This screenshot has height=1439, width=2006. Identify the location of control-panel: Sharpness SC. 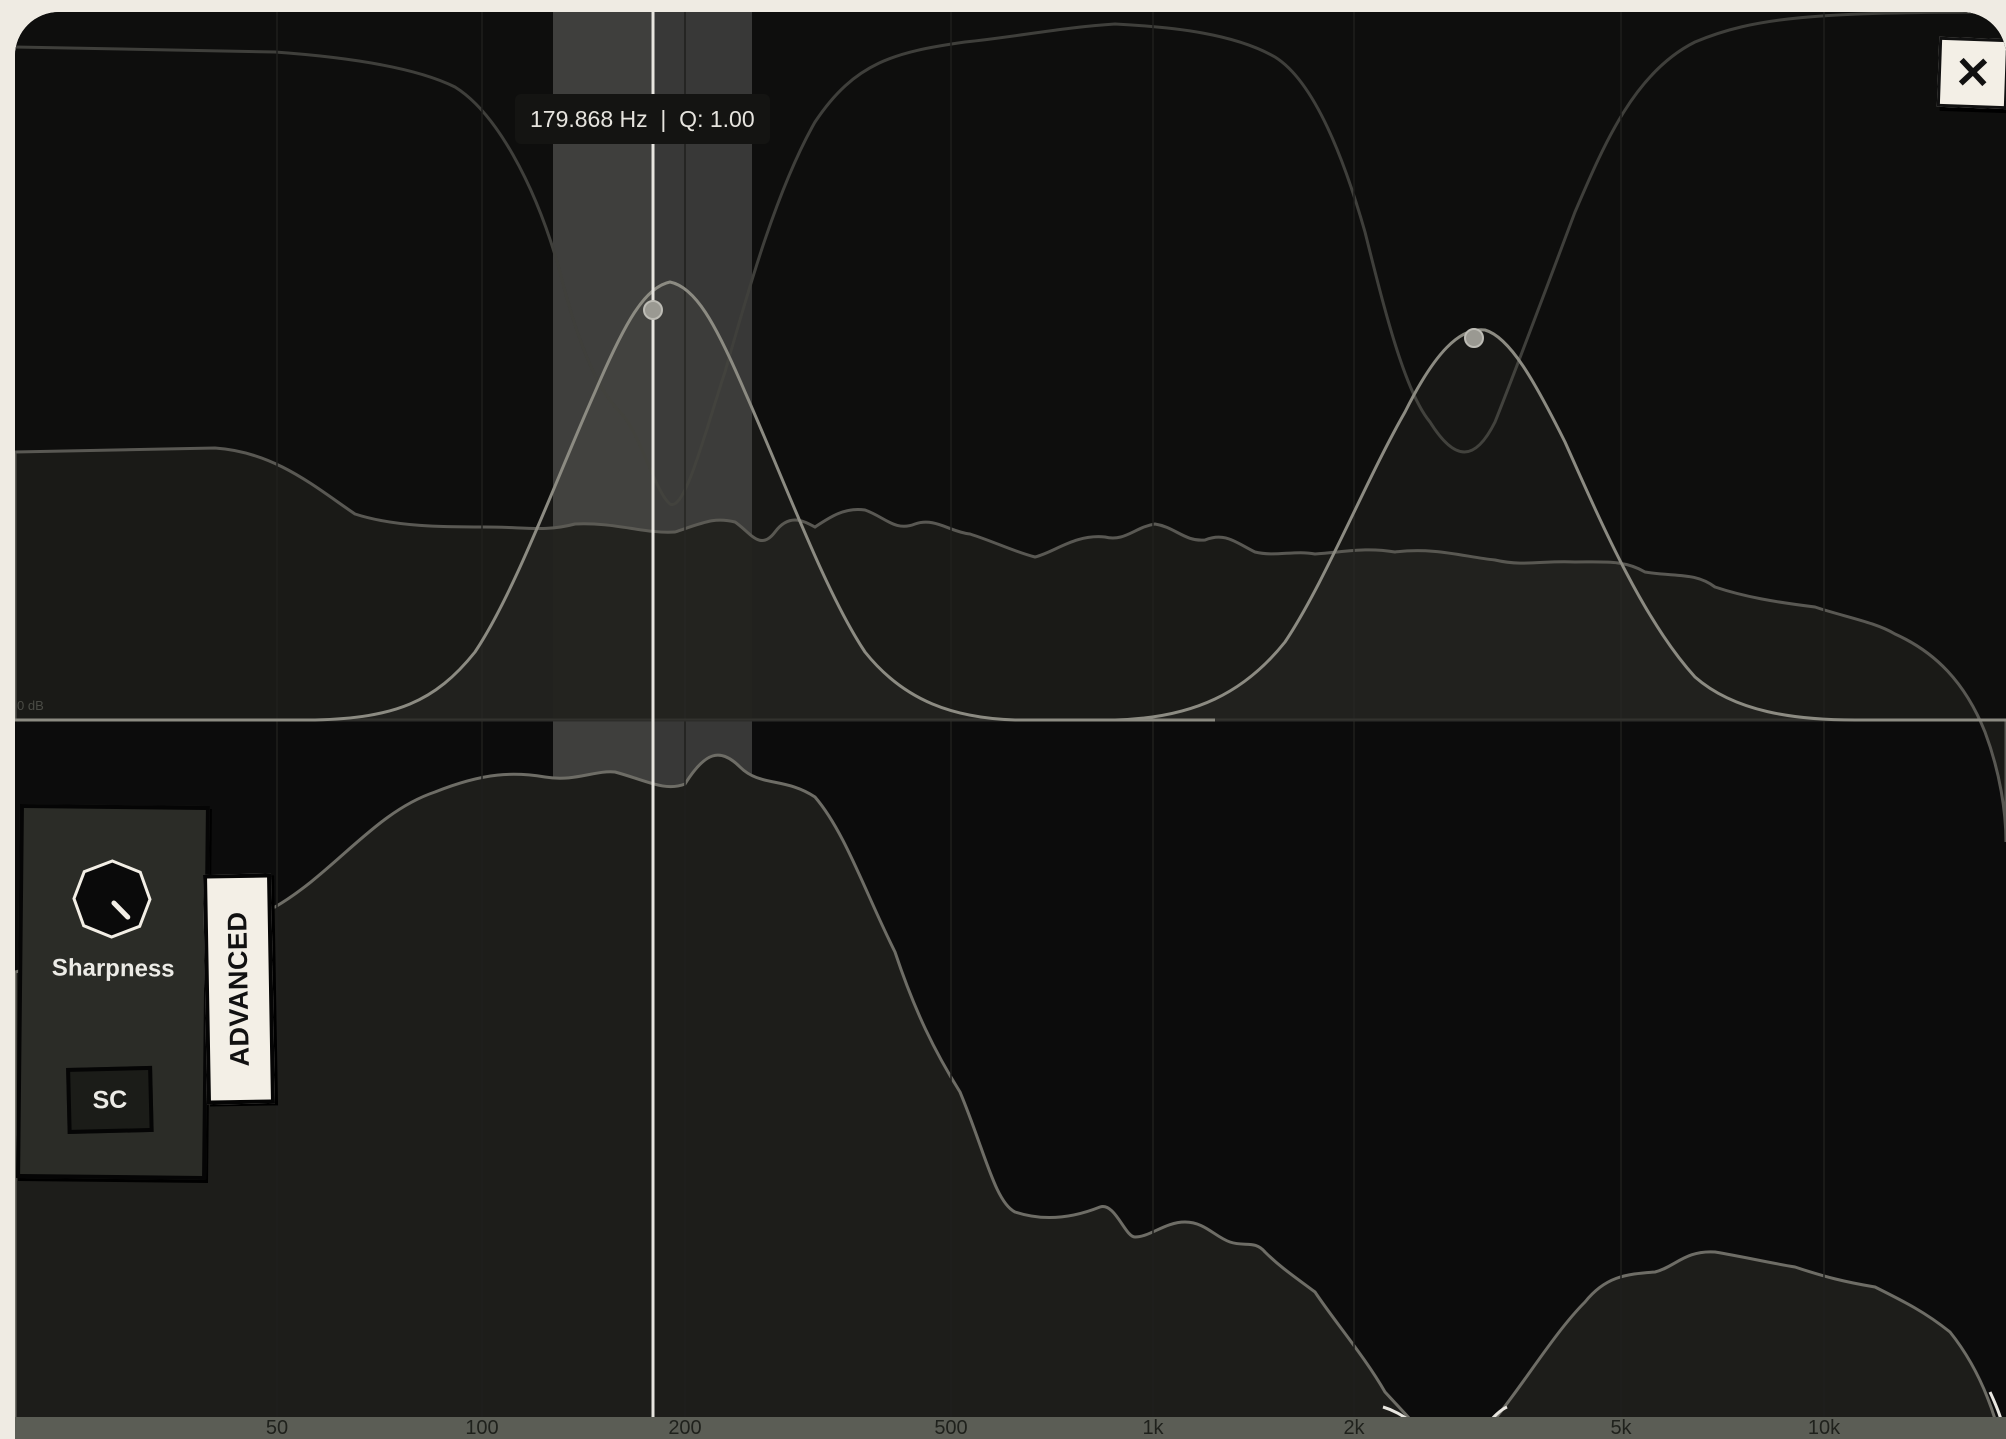
(113, 992).